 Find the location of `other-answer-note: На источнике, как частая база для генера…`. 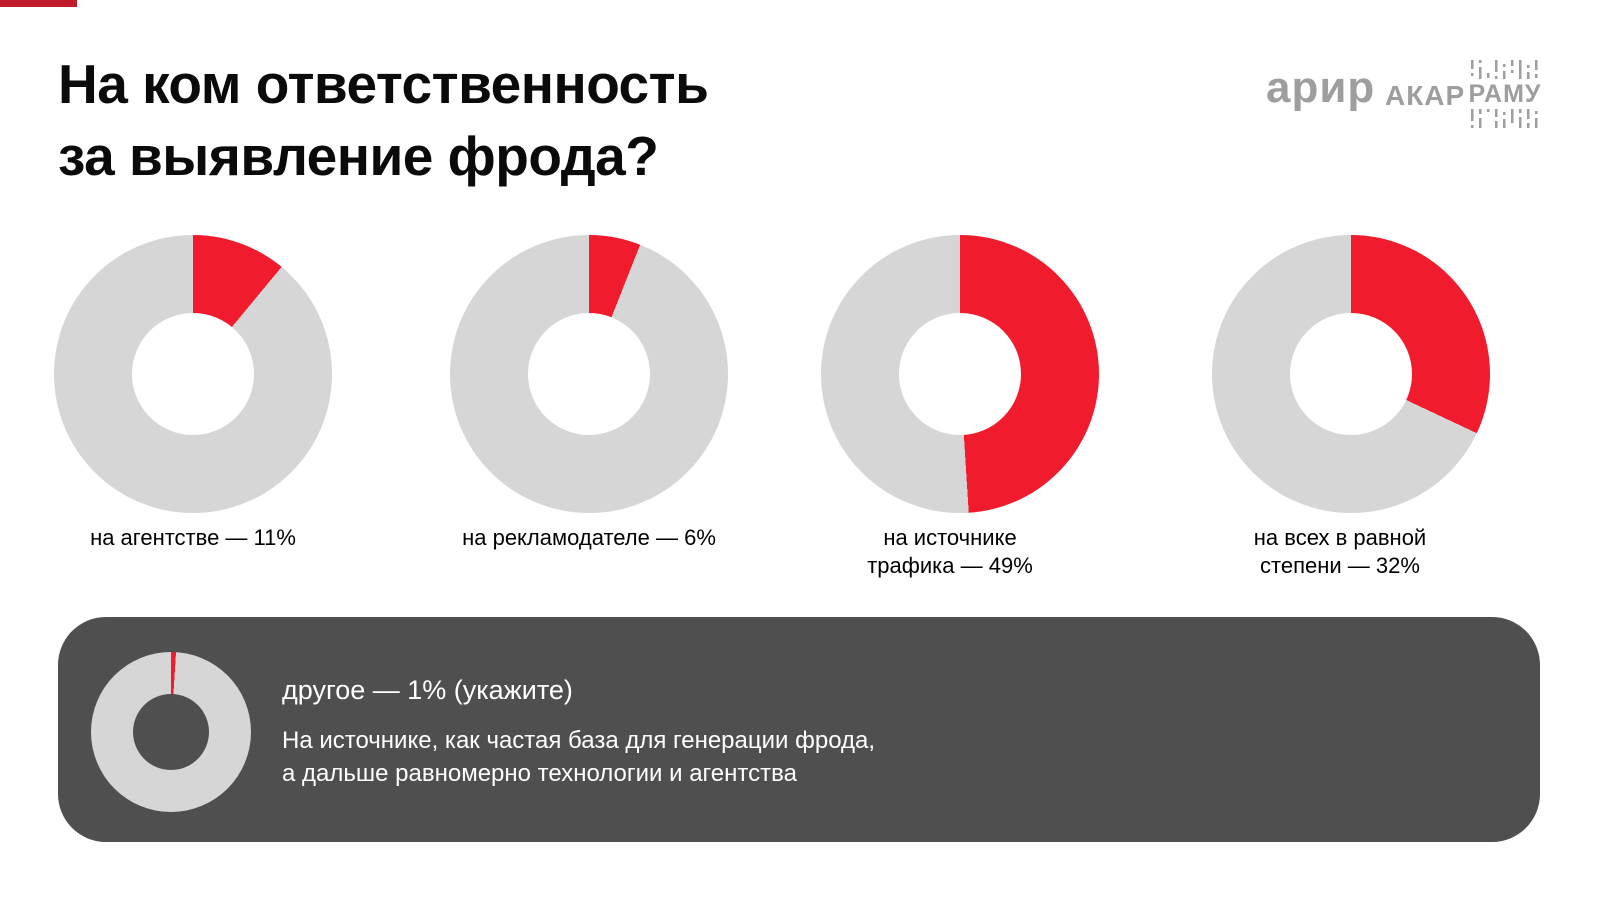

other-answer-note: На источнике, как частая база для генера… is located at coordinates (579, 757).